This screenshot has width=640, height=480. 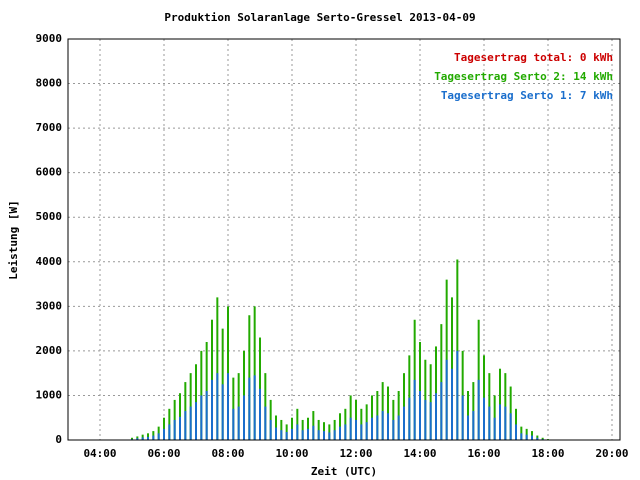 What do you see at coordinates (99, 453) in the screenshot?
I see `x-tick-label: 04:00` at bounding box center [99, 453].